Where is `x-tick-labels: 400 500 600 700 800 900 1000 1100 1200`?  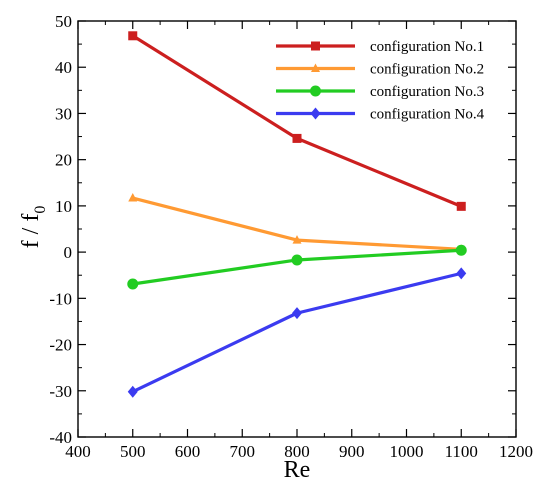
x-tick-labels: 400 500 600 700 800 900 1000 1100 1200 is located at coordinates (299, 451).